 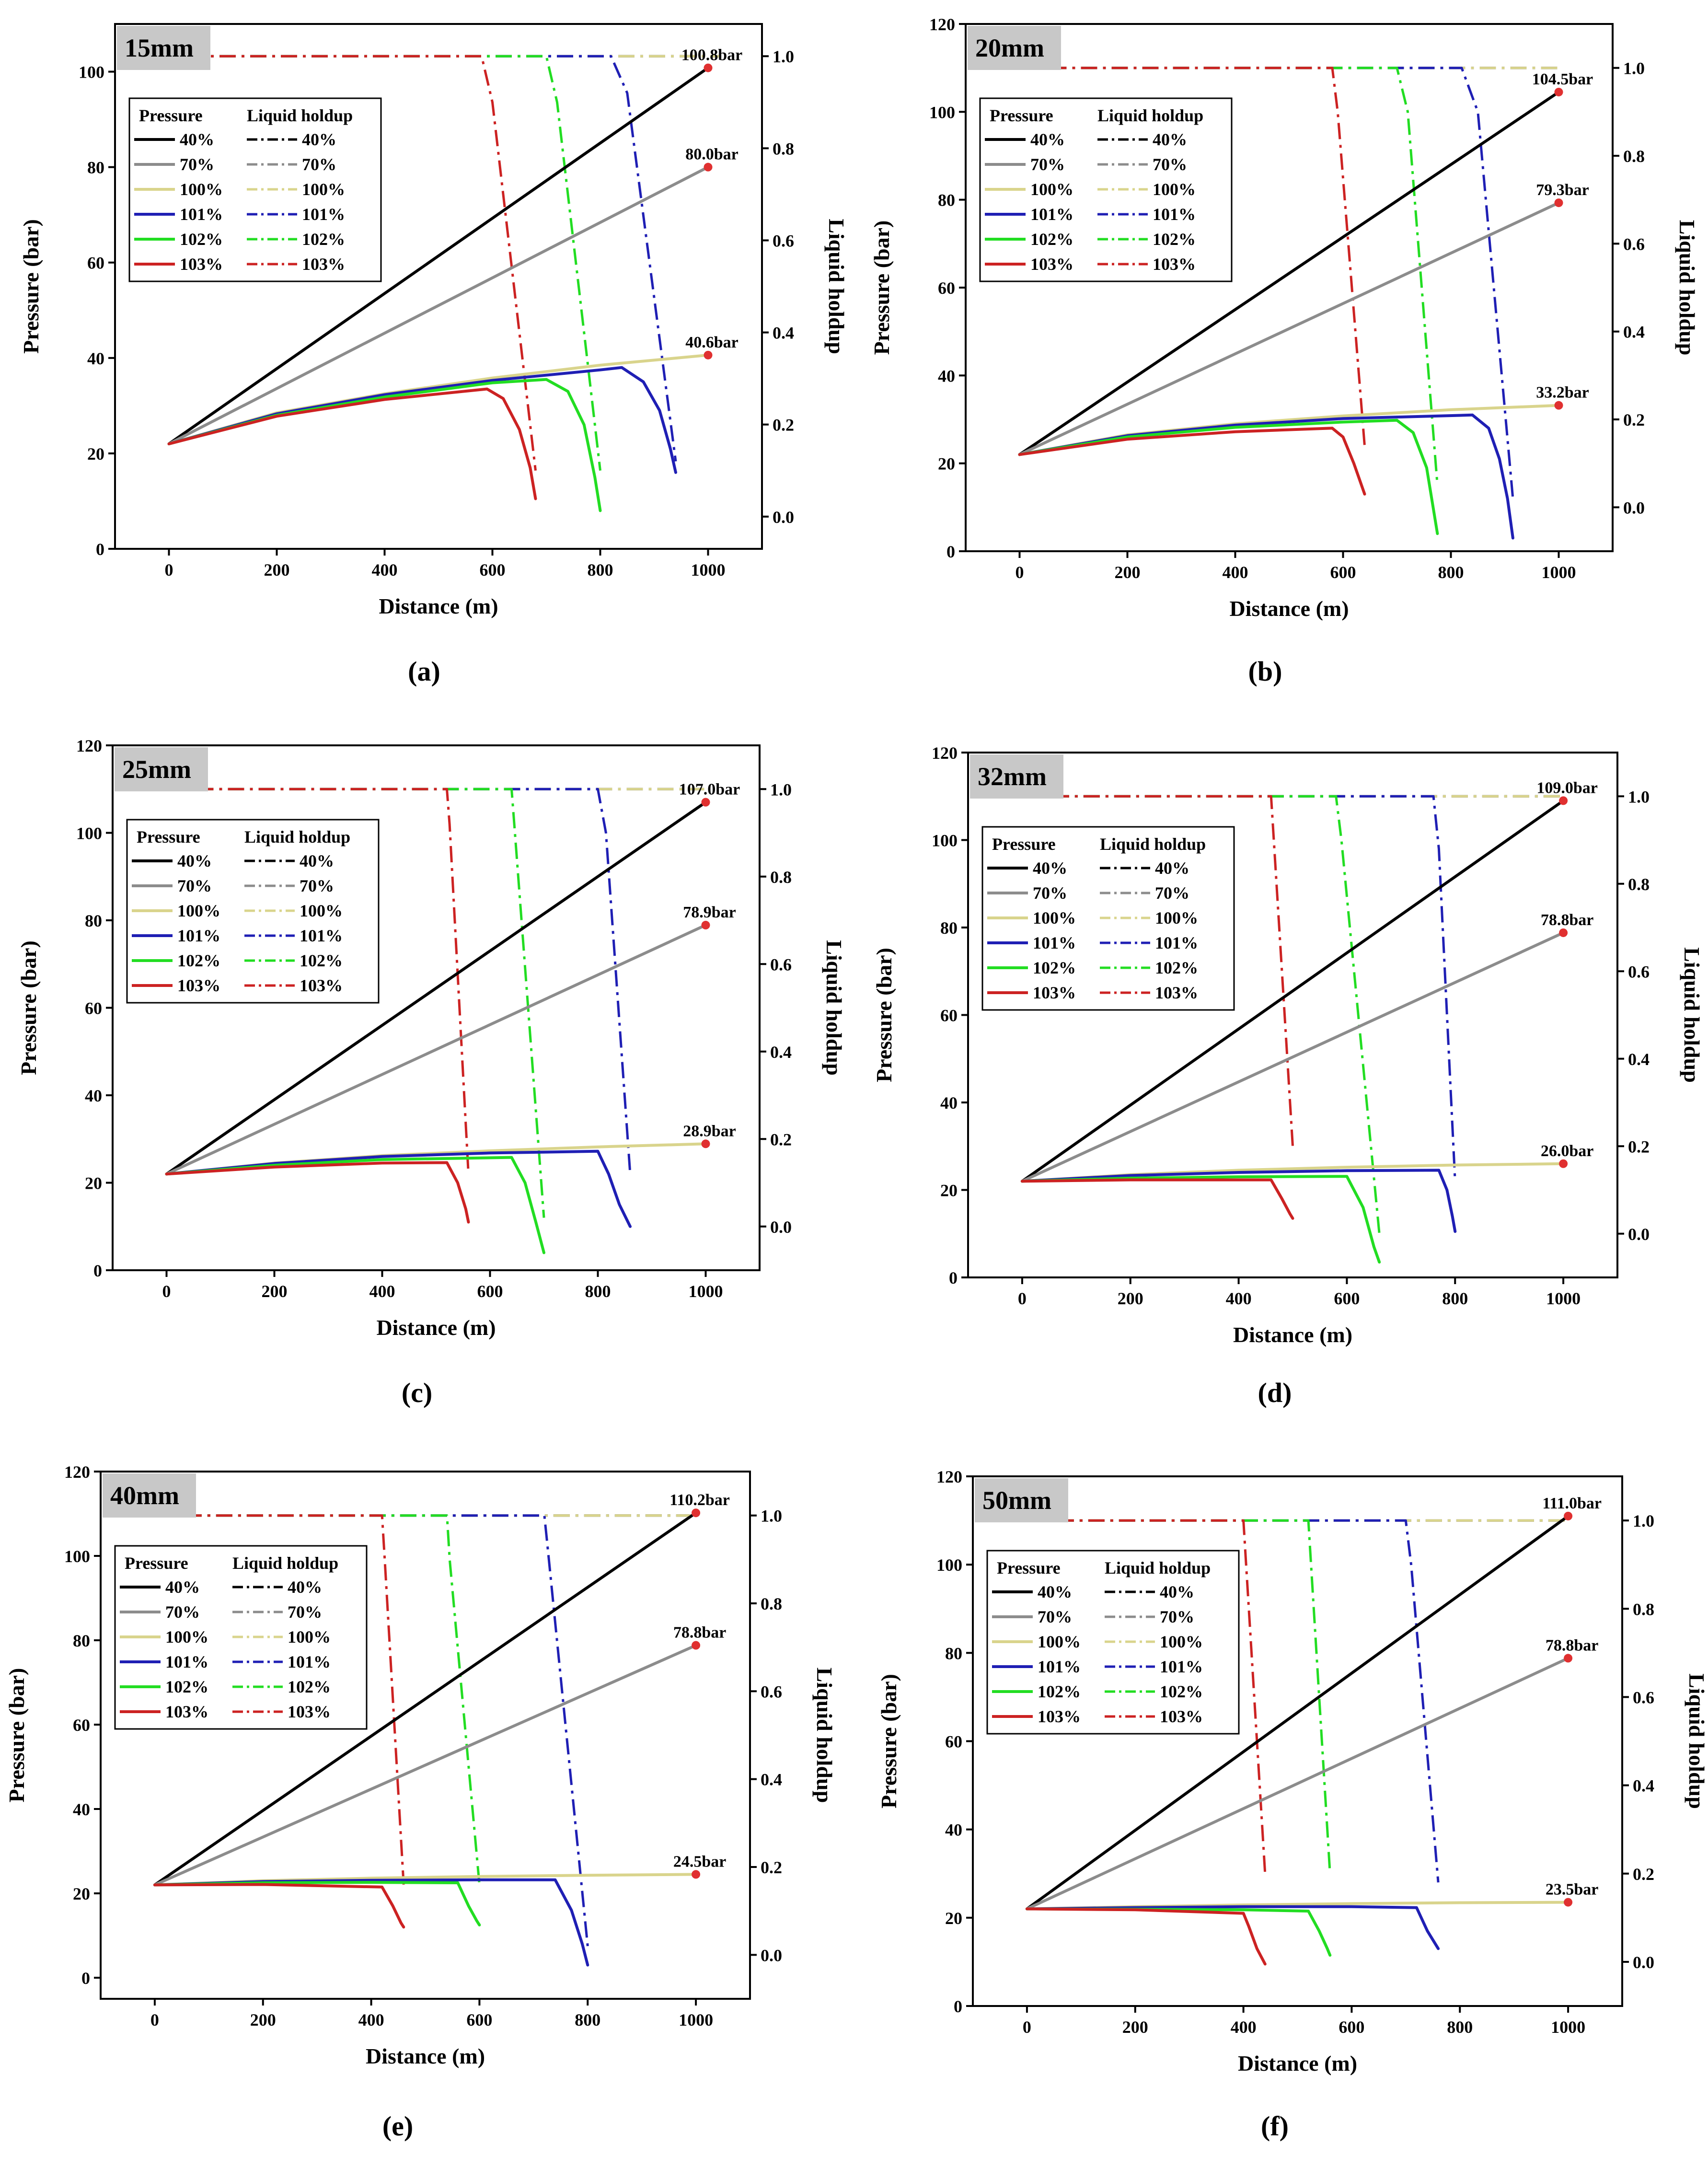 What do you see at coordinates (1562, 79) in the screenshot?
I see `endpoint-label: 104.5bar` at bounding box center [1562, 79].